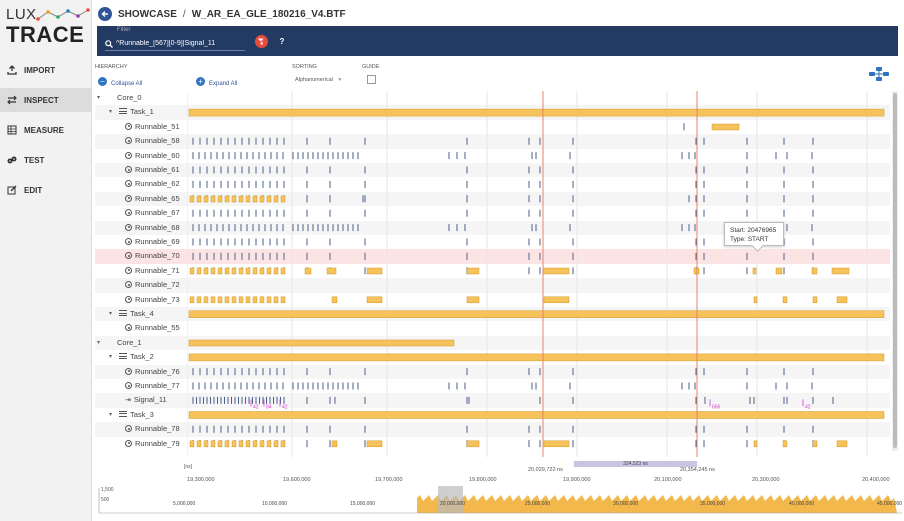 The image size is (904, 521). I want to click on axis-unit: [ns], so click(188, 467).